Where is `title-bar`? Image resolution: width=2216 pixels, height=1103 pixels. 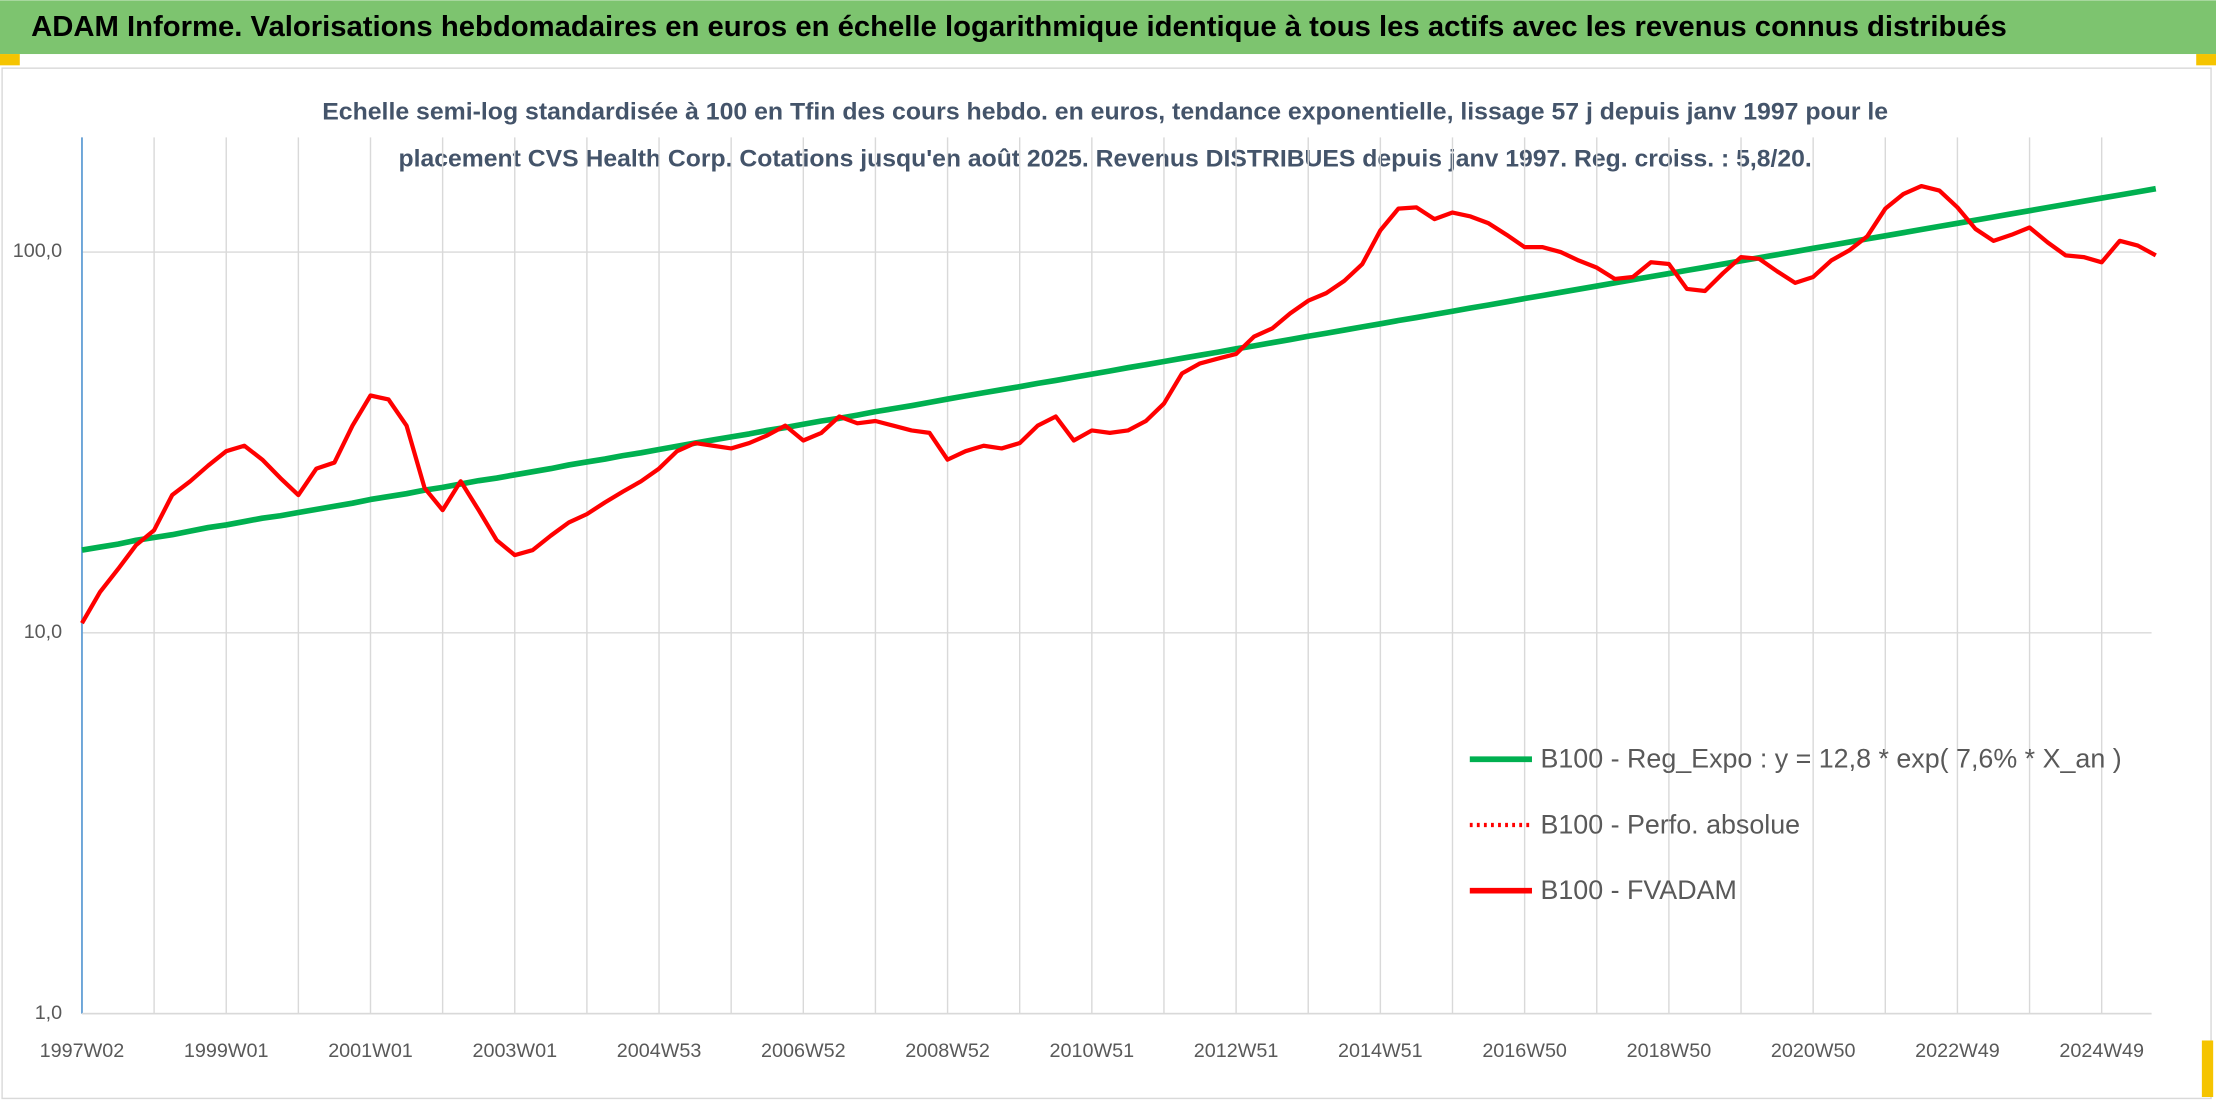
title-bar is located at coordinates (1108, 27).